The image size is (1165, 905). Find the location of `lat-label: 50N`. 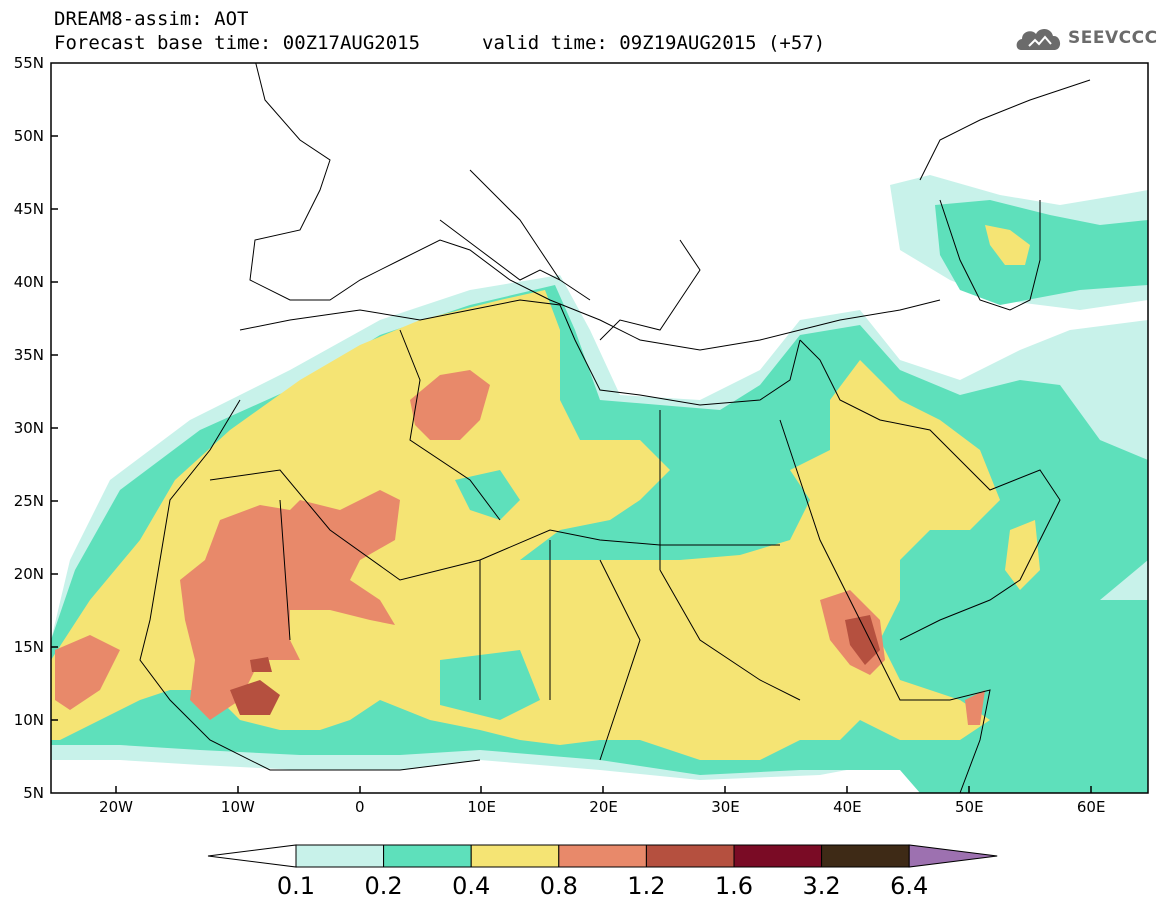

lat-label: 50N is located at coordinates (28, 136).